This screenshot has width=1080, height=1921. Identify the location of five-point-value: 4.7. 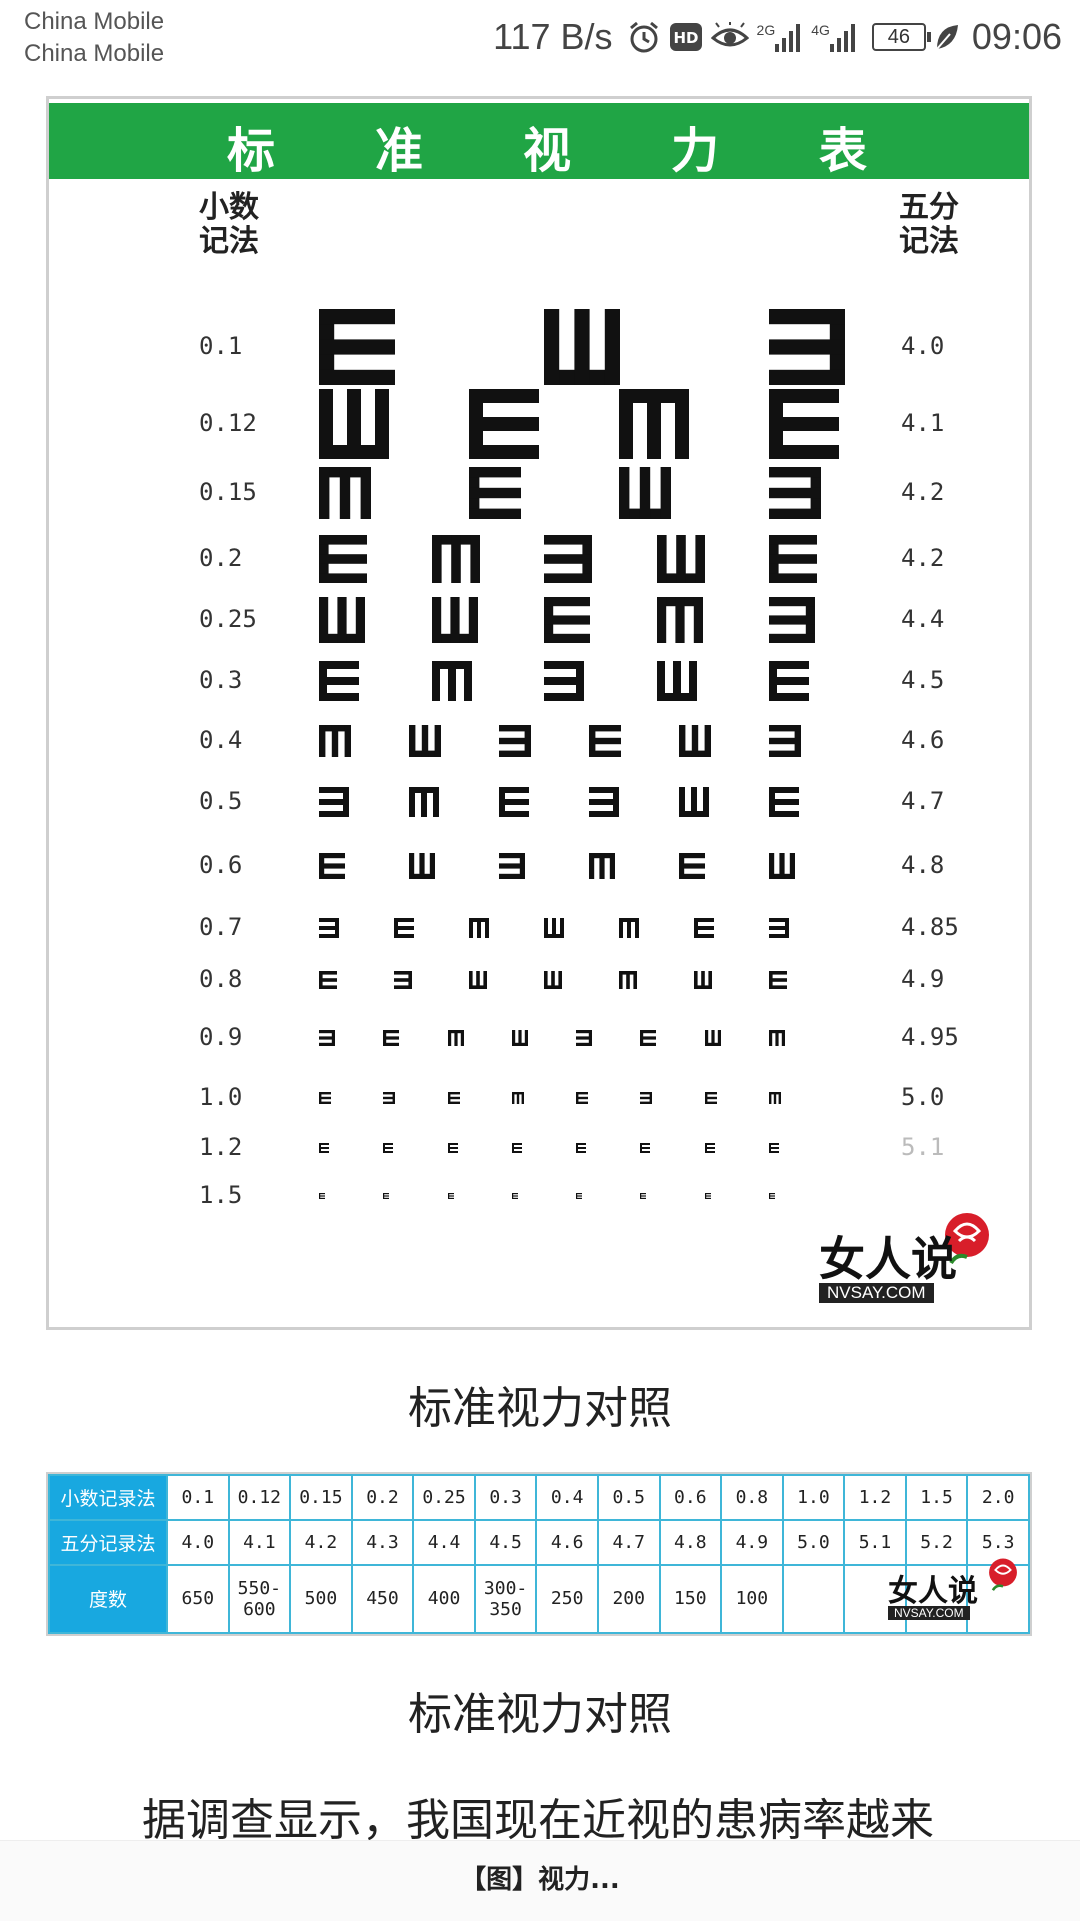
(923, 801).